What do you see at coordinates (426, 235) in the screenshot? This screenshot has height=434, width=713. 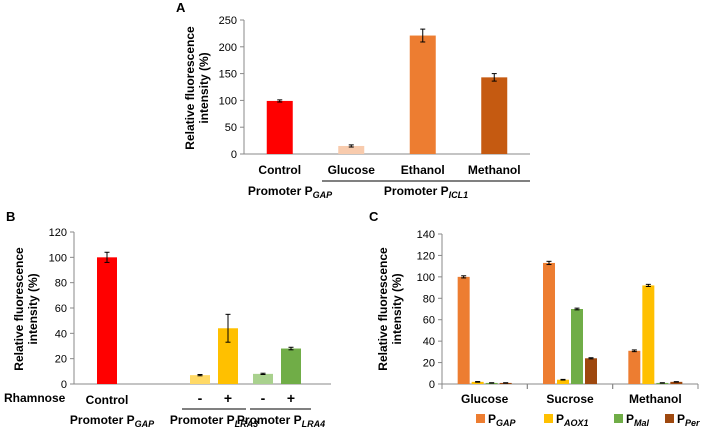 I see `c-y-tick-label: 140` at bounding box center [426, 235].